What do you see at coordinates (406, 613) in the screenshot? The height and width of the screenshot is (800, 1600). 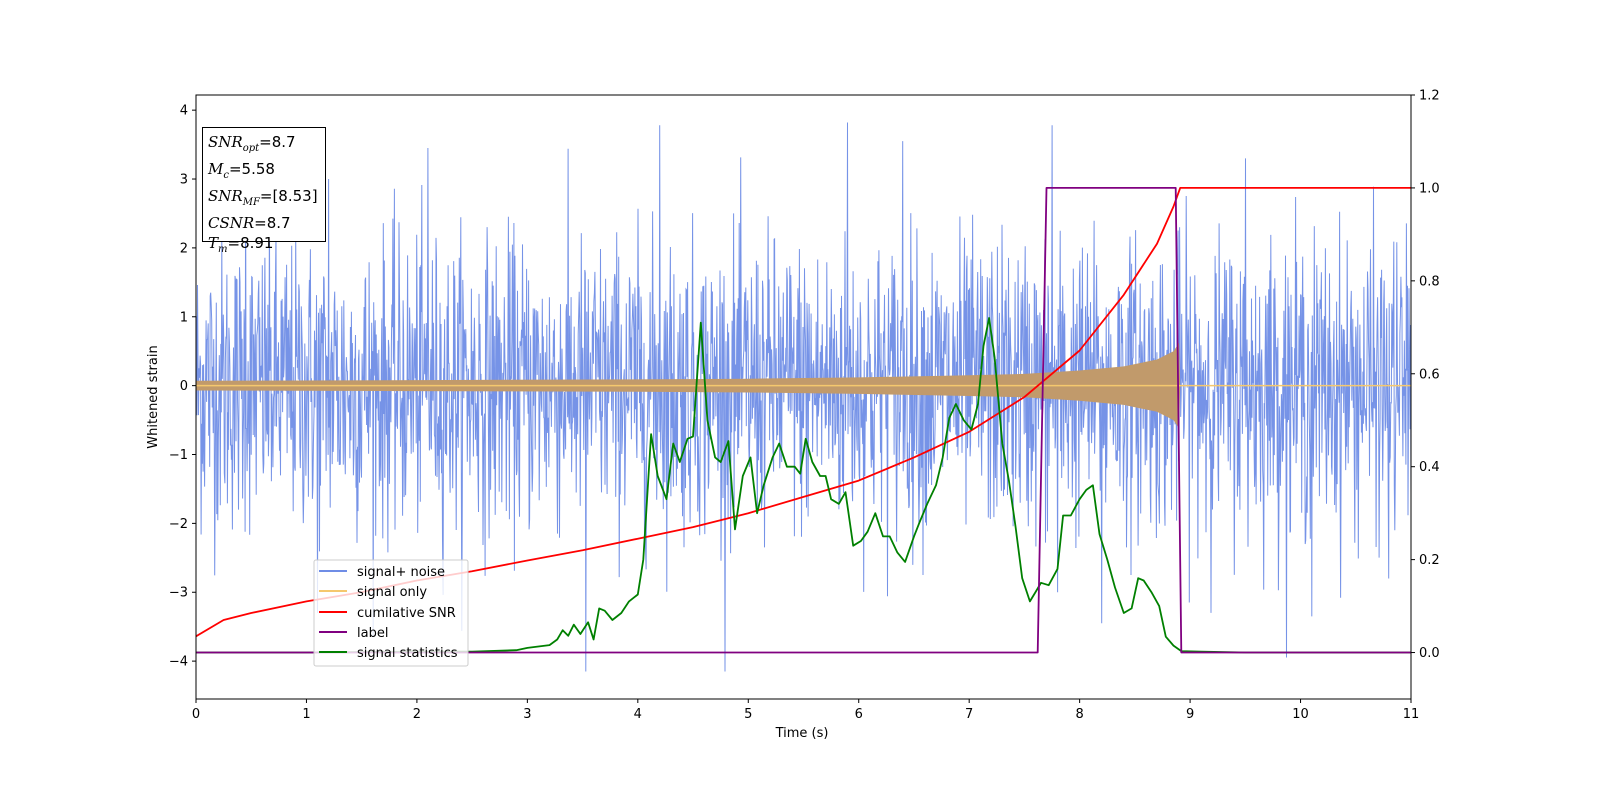 I see `legend-label-cumulative: cumilative SNR` at bounding box center [406, 613].